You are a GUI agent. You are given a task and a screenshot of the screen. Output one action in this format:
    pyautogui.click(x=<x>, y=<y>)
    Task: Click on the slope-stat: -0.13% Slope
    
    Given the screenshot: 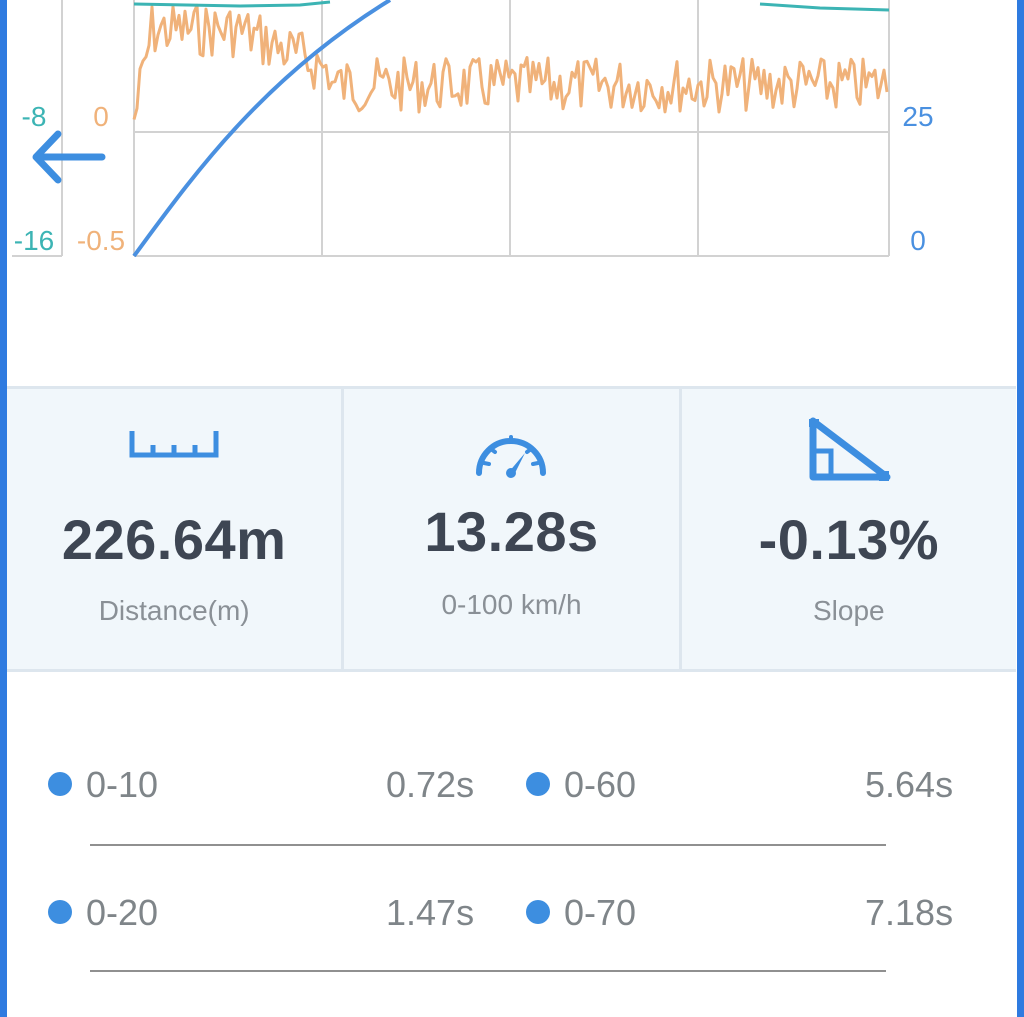 What is the action you would take?
    pyautogui.click(x=847, y=529)
    